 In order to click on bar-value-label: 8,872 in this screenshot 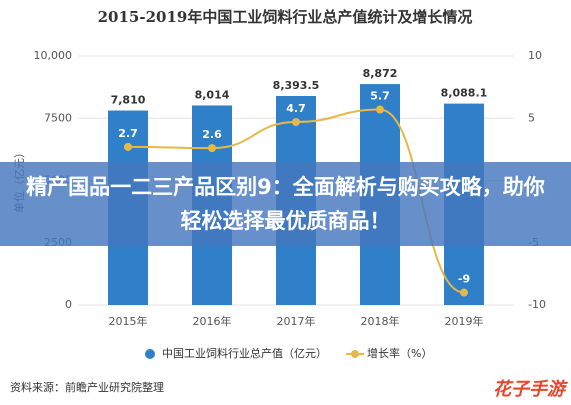, I will do `click(380, 73)`.